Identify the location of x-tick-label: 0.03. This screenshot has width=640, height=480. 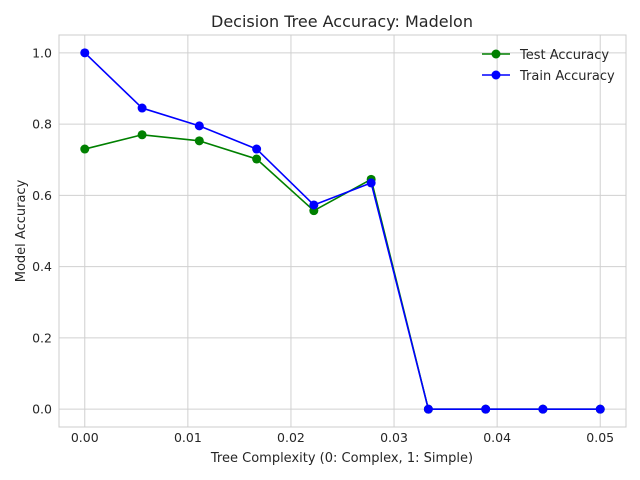
(394, 437).